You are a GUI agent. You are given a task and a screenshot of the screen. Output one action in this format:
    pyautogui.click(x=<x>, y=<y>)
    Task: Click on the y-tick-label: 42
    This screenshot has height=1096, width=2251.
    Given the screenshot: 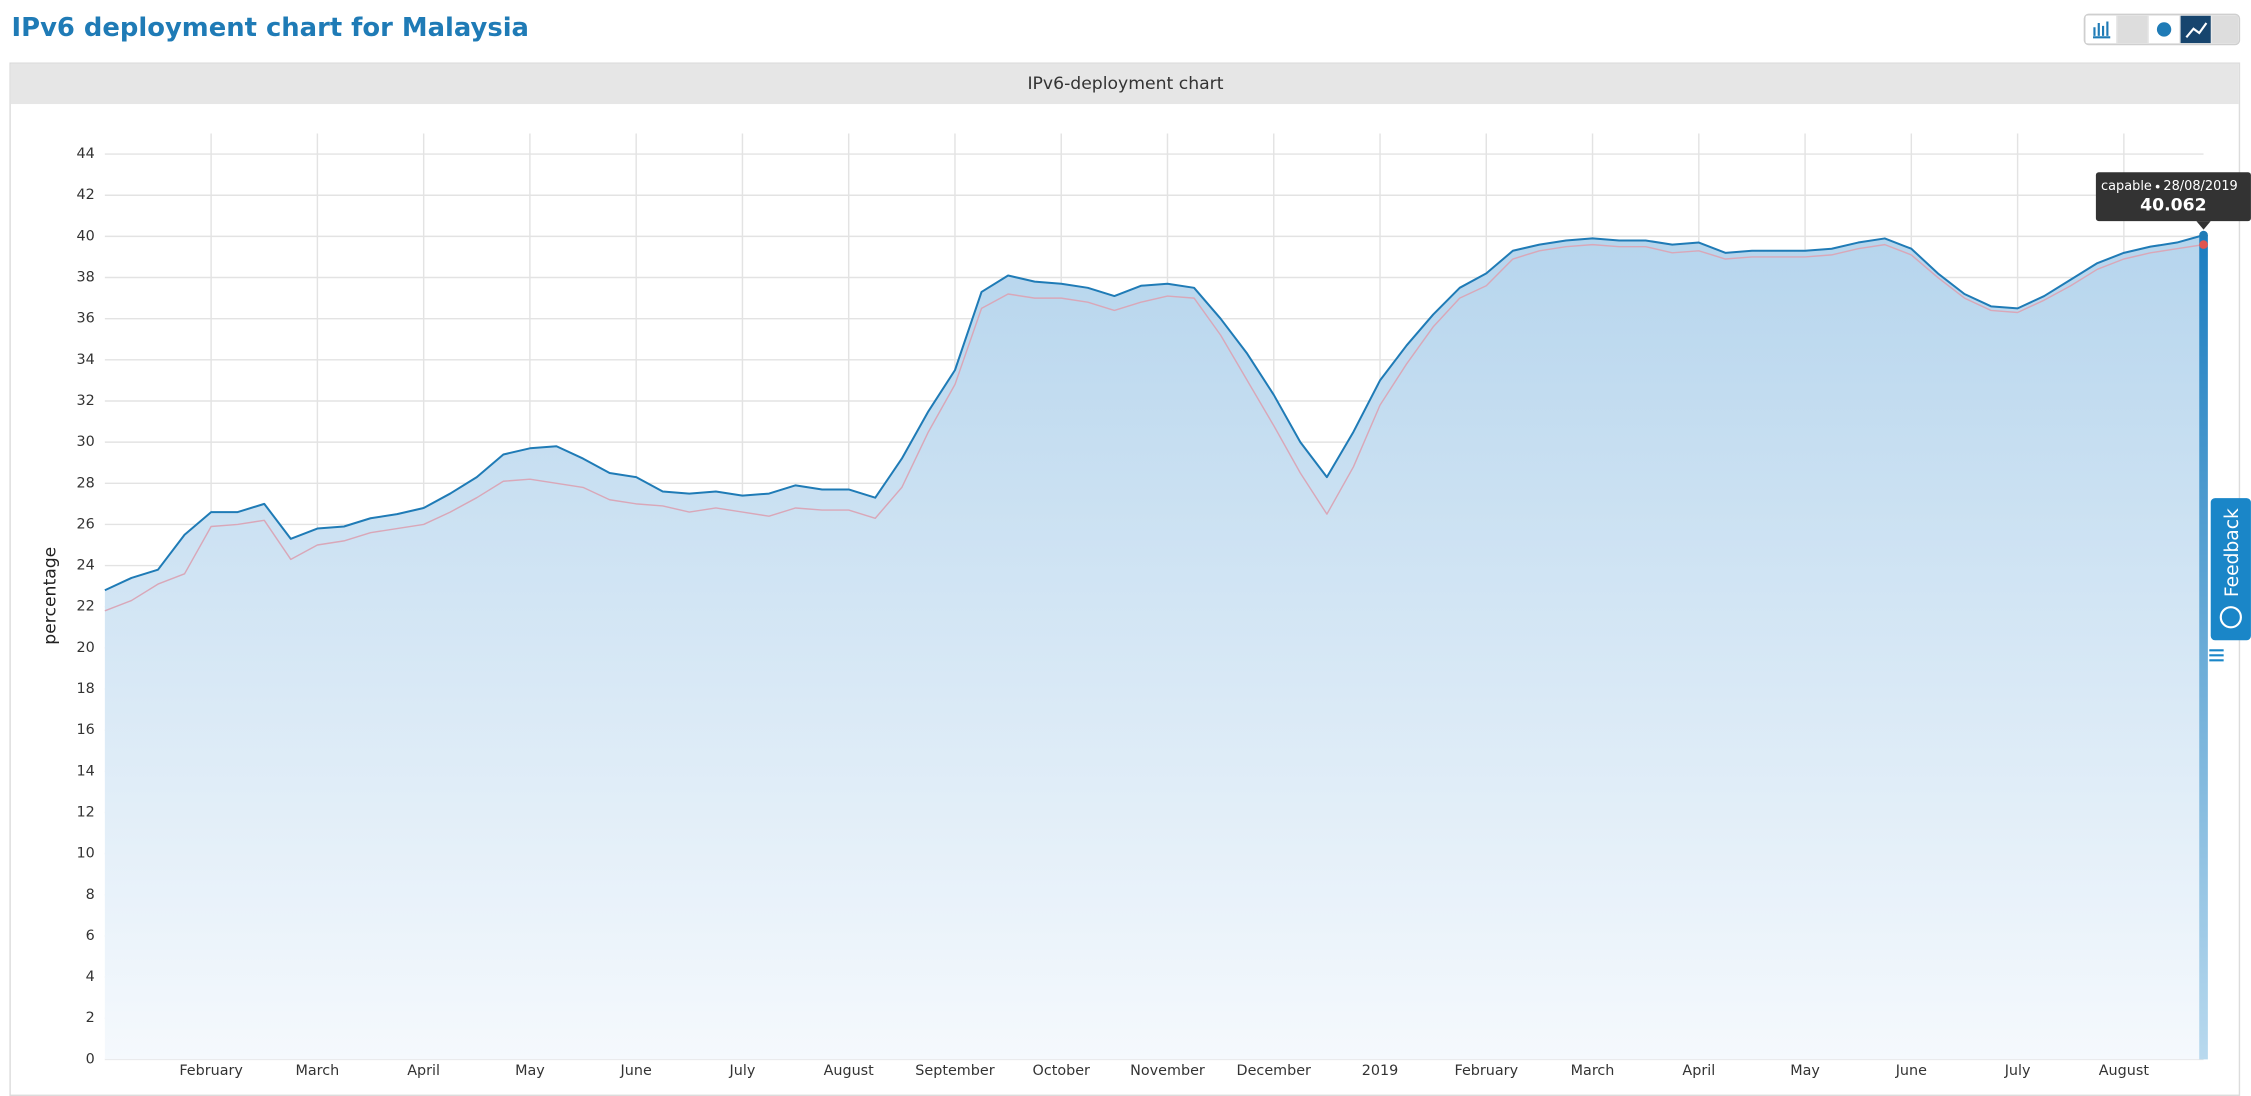 What is the action you would take?
    pyautogui.click(x=86, y=195)
    